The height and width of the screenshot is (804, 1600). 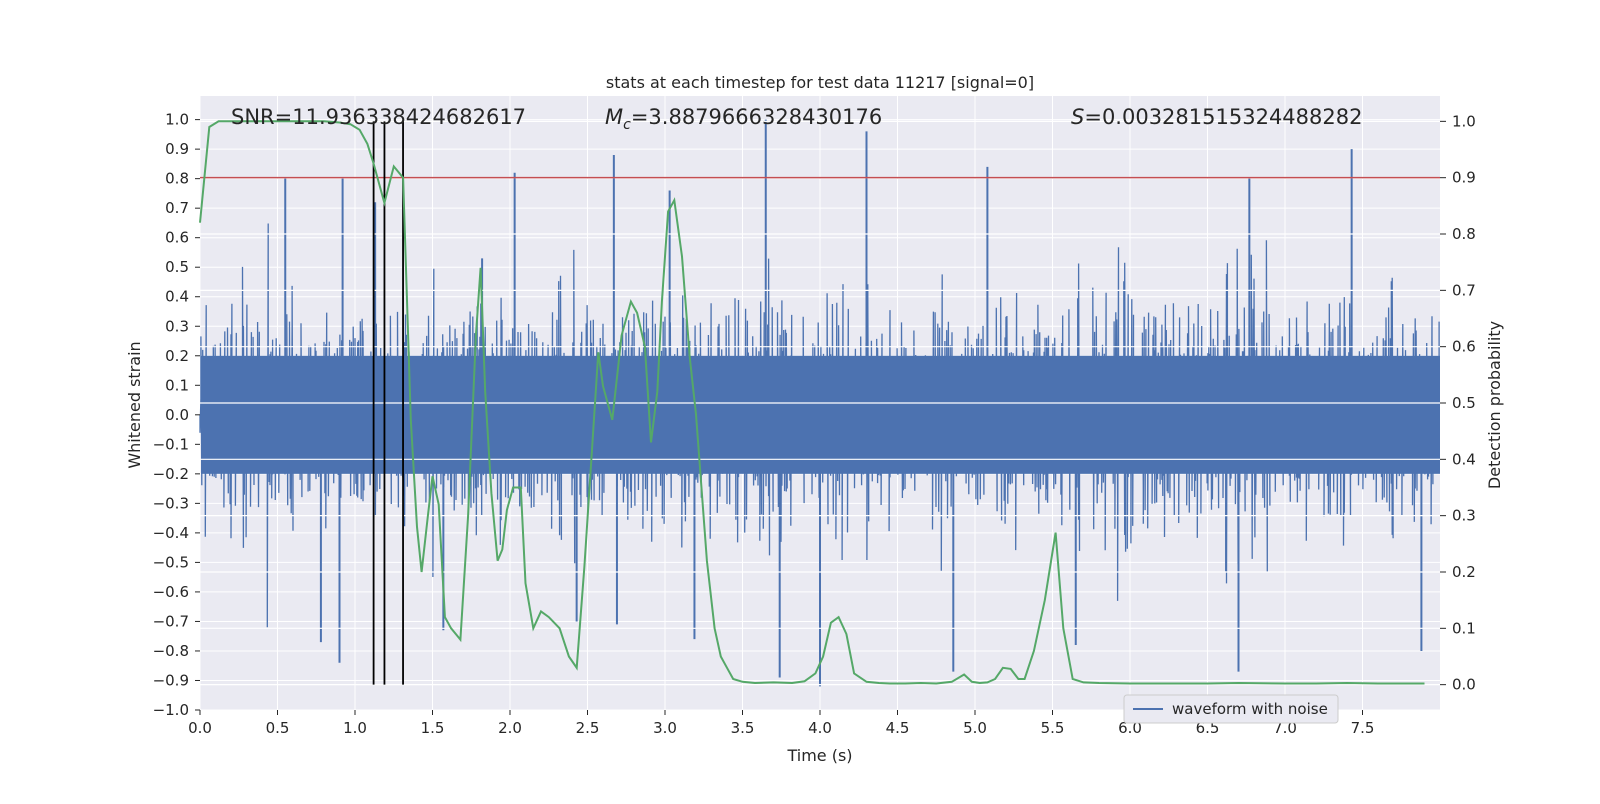 What do you see at coordinates (171, 621) in the screenshot?
I see `y-left-tick-label: −0.7` at bounding box center [171, 621].